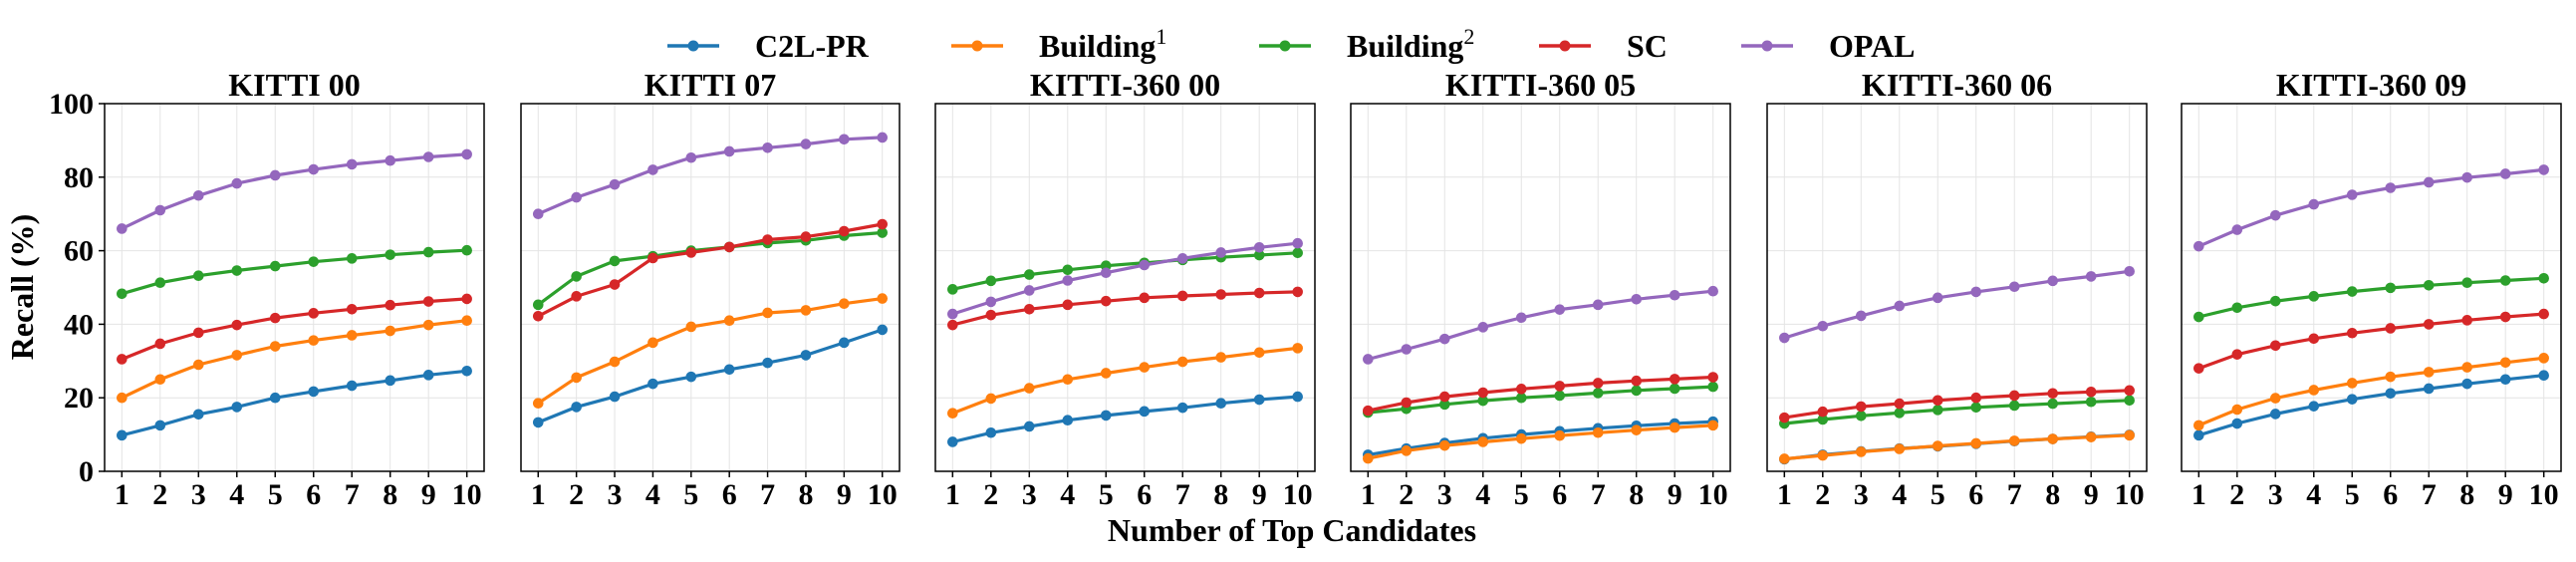 The width and height of the screenshot is (2576, 562). Describe the element at coordinates (79, 399) in the screenshot. I see `y-tick-label: 20` at that location.